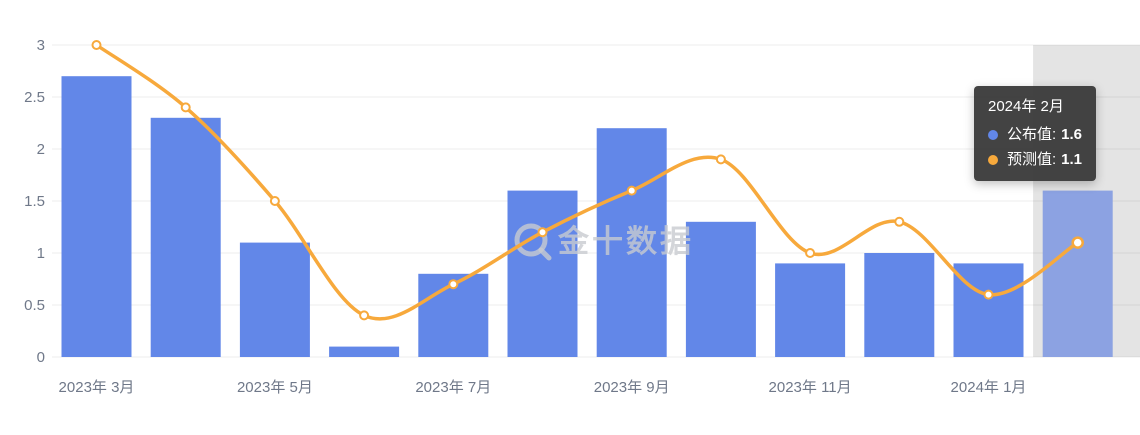 The height and width of the screenshot is (435, 1140). Describe the element at coordinates (993, 134) in the screenshot. I see `published-series-dot-icon` at that location.